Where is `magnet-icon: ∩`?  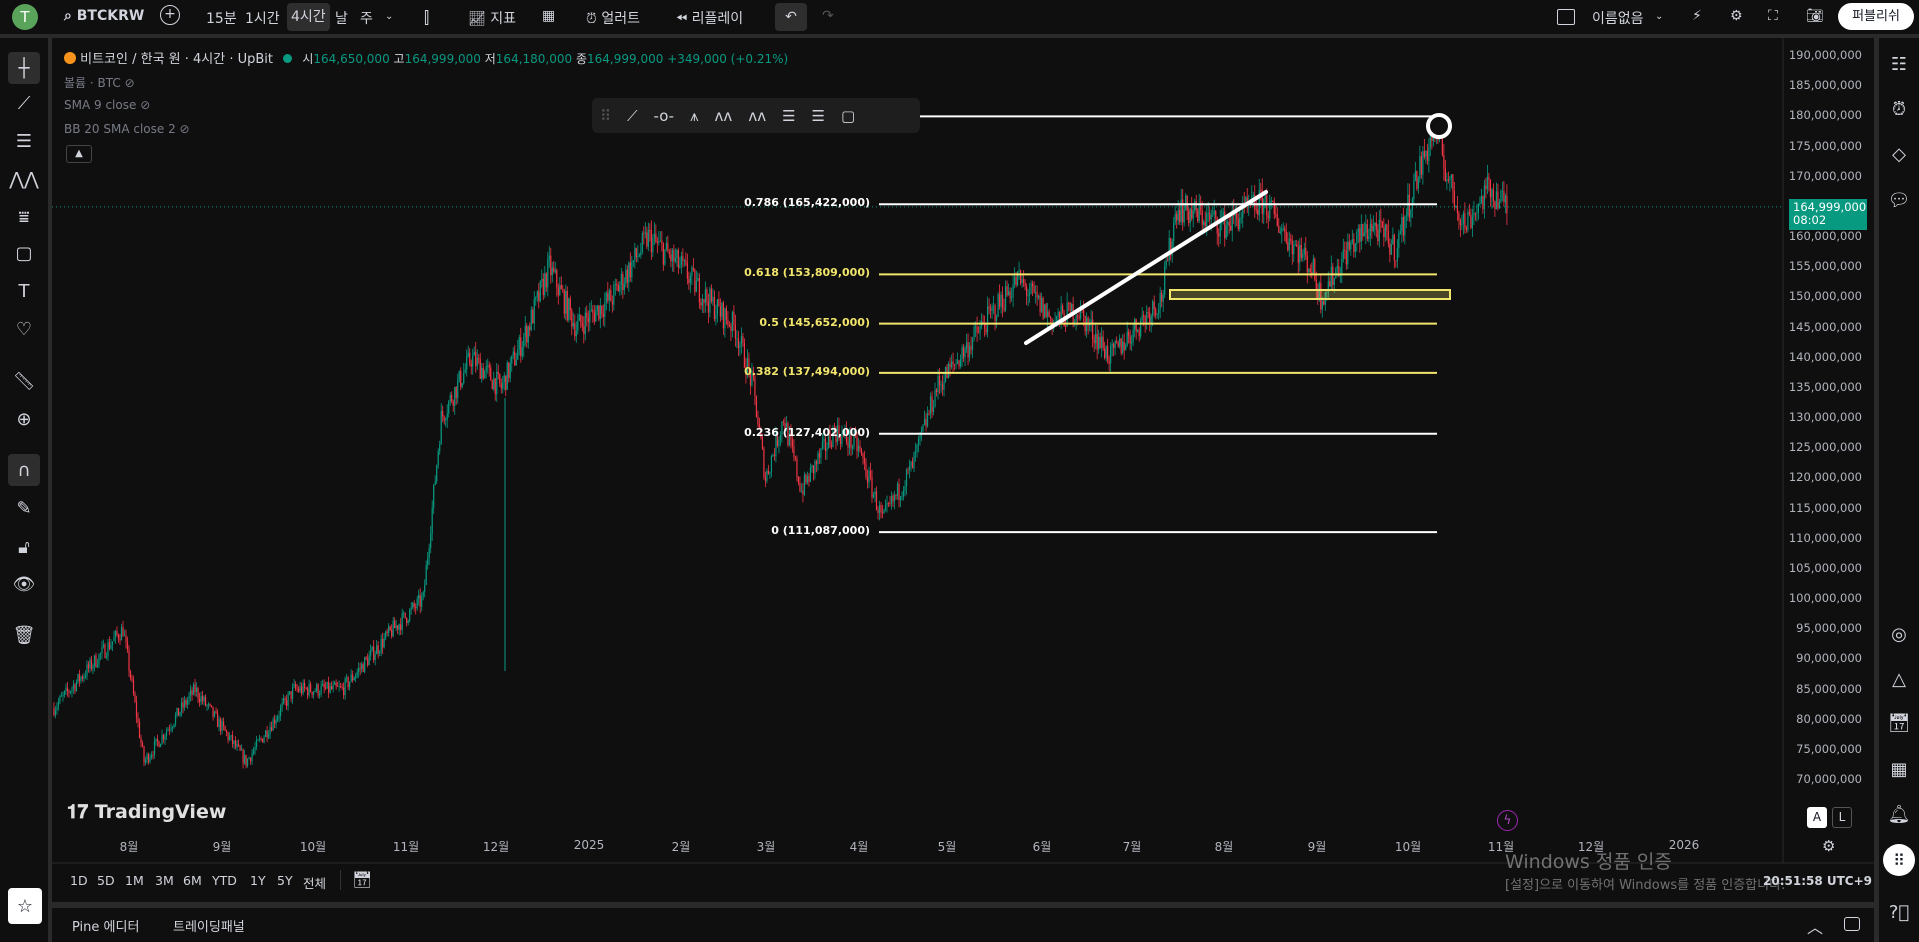
magnet-icon: ∩ is located at coordinates (24, 470).